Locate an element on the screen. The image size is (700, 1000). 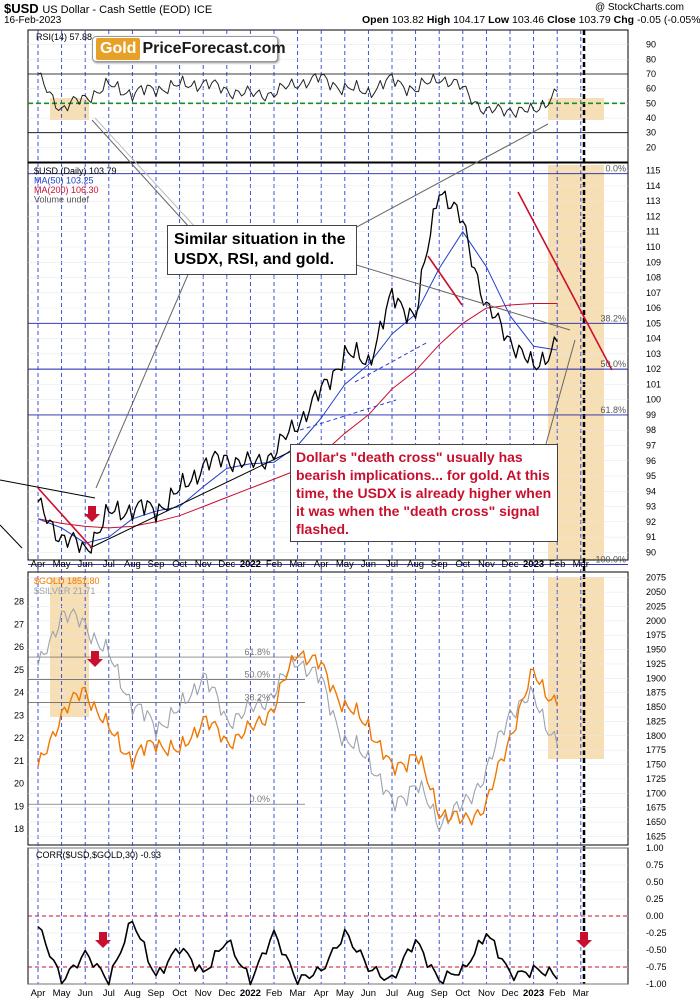
symbol-text: $USD is located at coordinates (21, 8).